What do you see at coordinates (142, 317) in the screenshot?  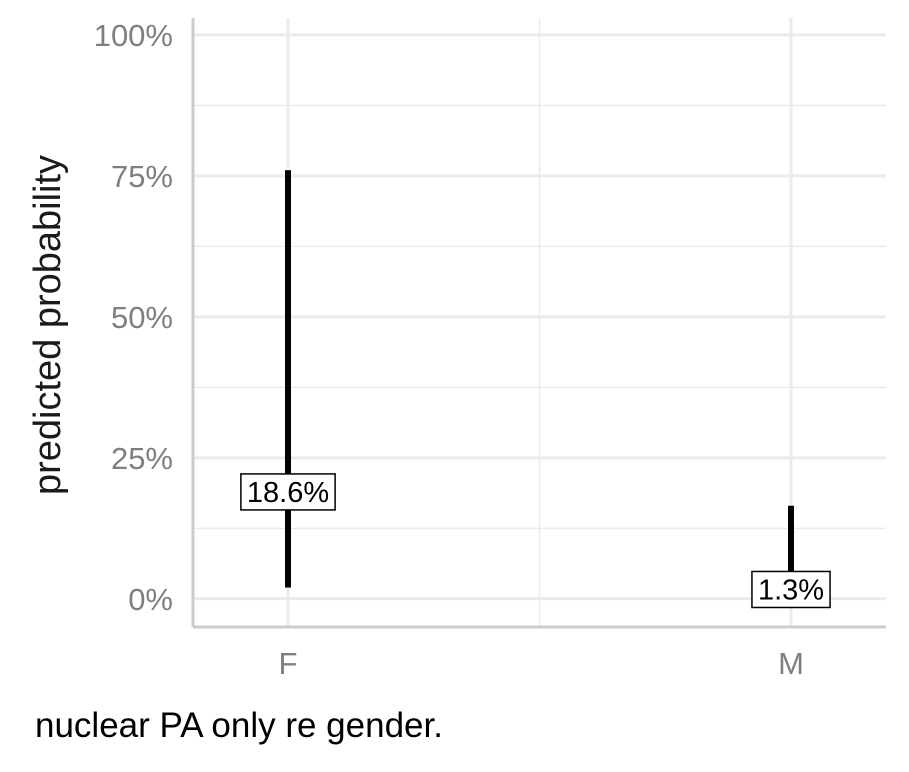 I see `y-tick-label: 50%` at bounding box center [142, 317].